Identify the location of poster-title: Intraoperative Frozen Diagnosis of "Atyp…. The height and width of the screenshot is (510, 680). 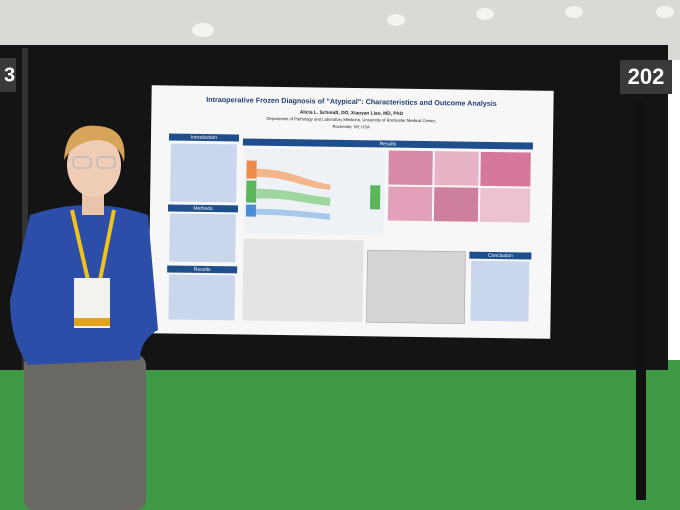
(351, 101).